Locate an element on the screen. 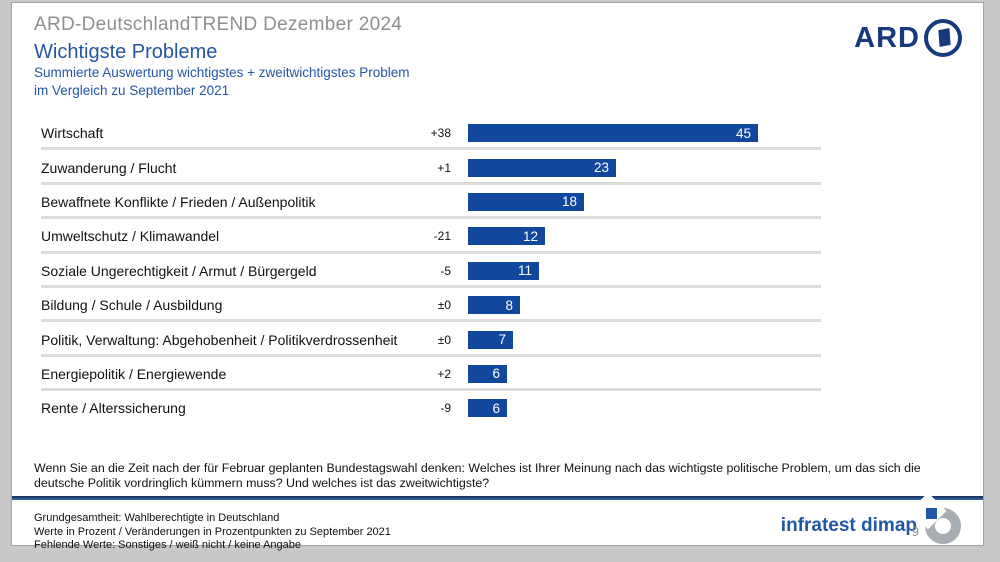 This screenshot has height=562, width=1000. category-label: Wirtschaft is located at coordinates (72, 133).